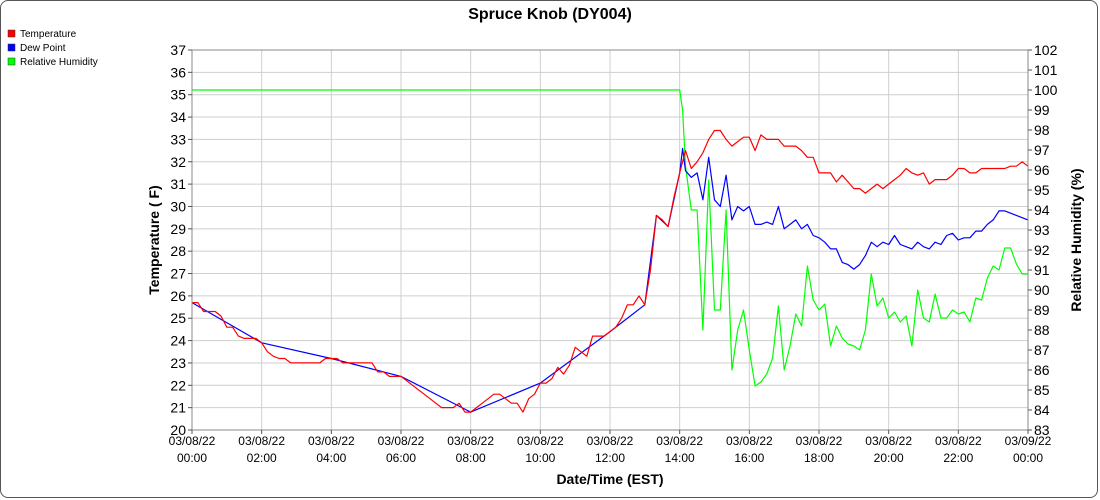 This screenshot has height=500, width=1100. I want to click on legend-label: Temperature, so click(48, 34).